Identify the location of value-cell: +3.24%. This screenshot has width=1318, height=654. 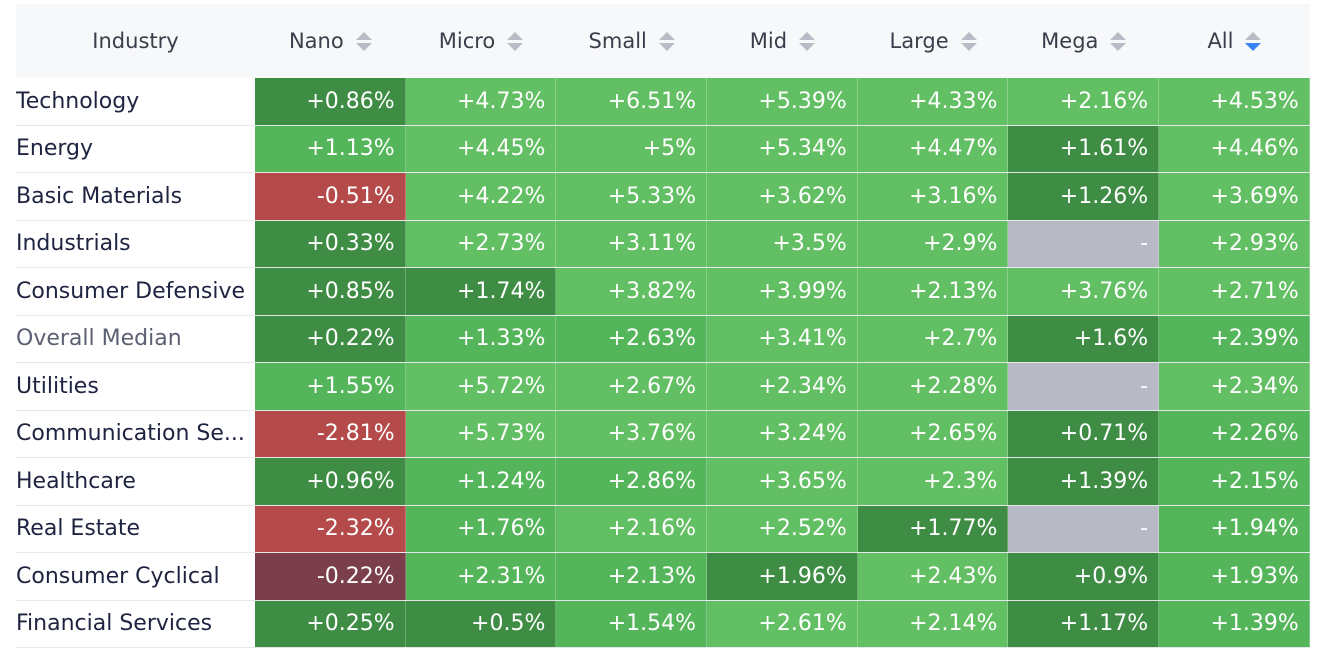
(782, 433).